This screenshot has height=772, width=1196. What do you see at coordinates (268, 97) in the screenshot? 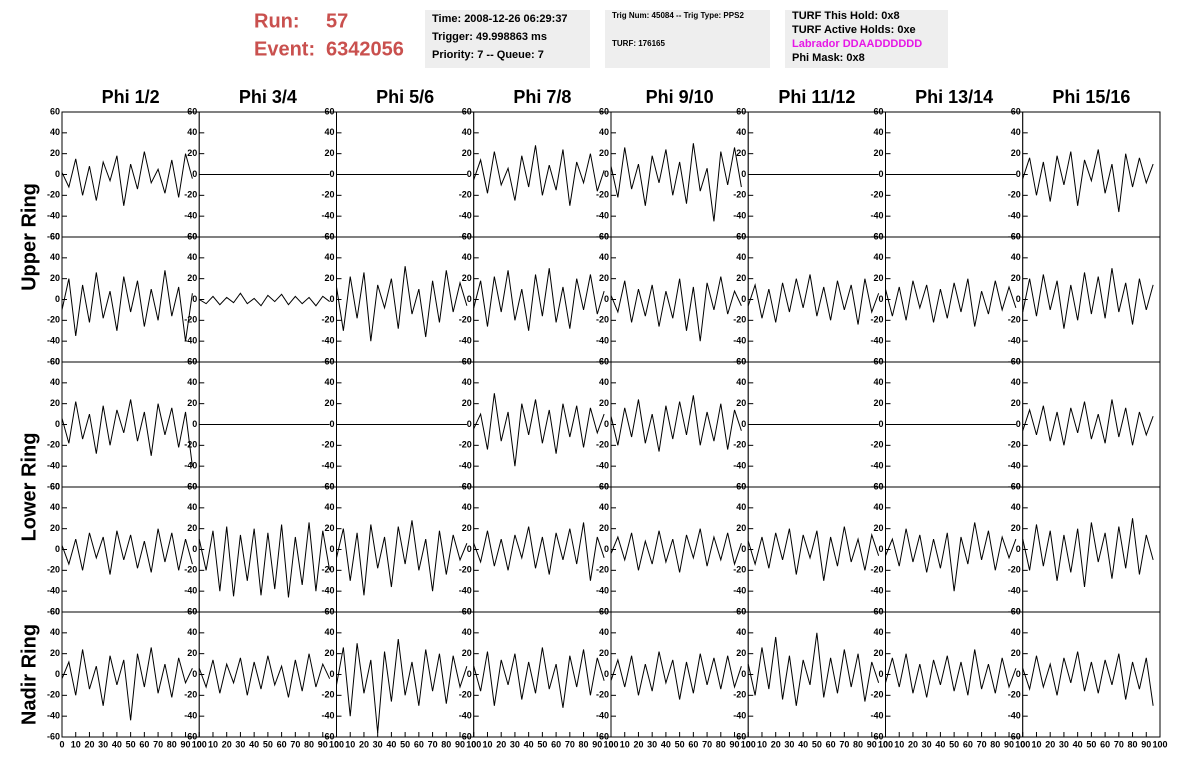
I see `column-header: Phi 3/4` at bounding box center [268, 97].